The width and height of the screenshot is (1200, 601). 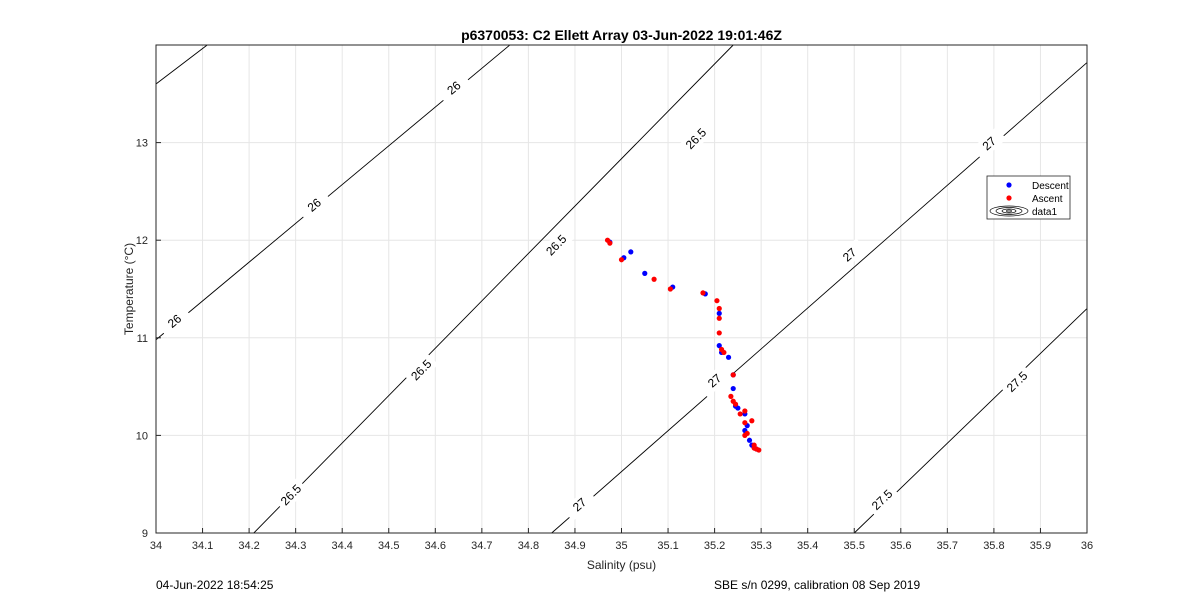 I want to click on x-tick-label: 35.2, so click(x=714, y=546).